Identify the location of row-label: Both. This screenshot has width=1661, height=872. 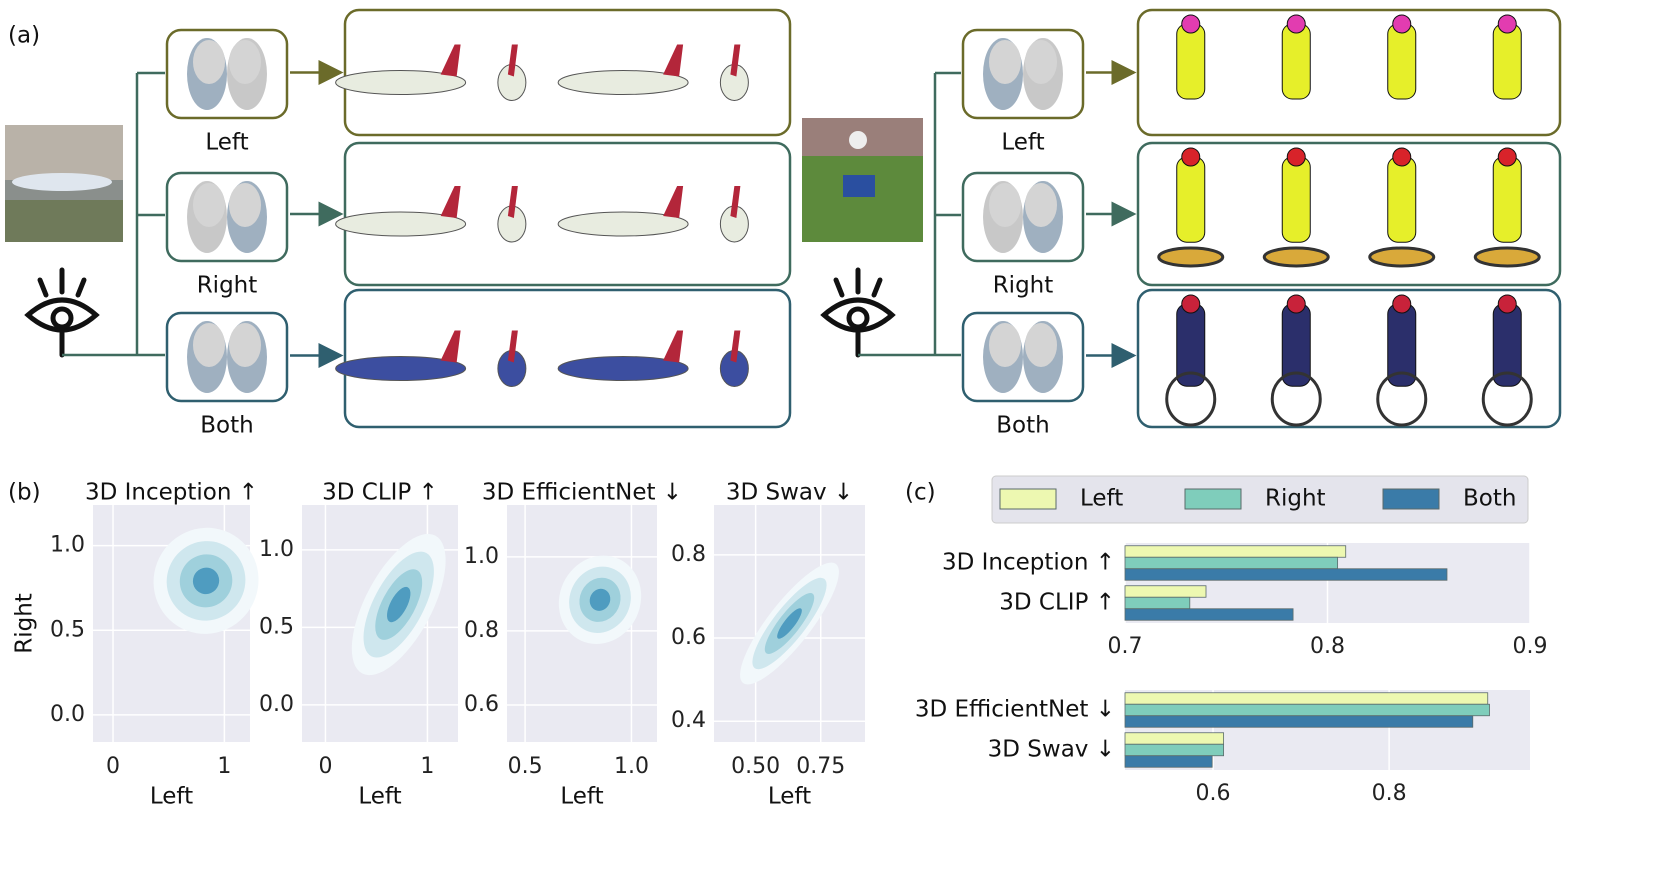
(226, 426).